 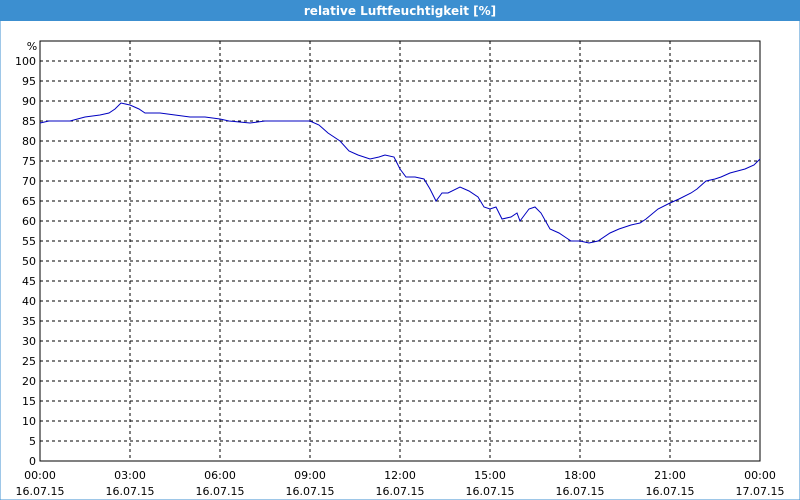 What do you see at coordinates (29, 161) in the screenshot?
I see `y-tick-label: 75` at bounding box center [29, 161].